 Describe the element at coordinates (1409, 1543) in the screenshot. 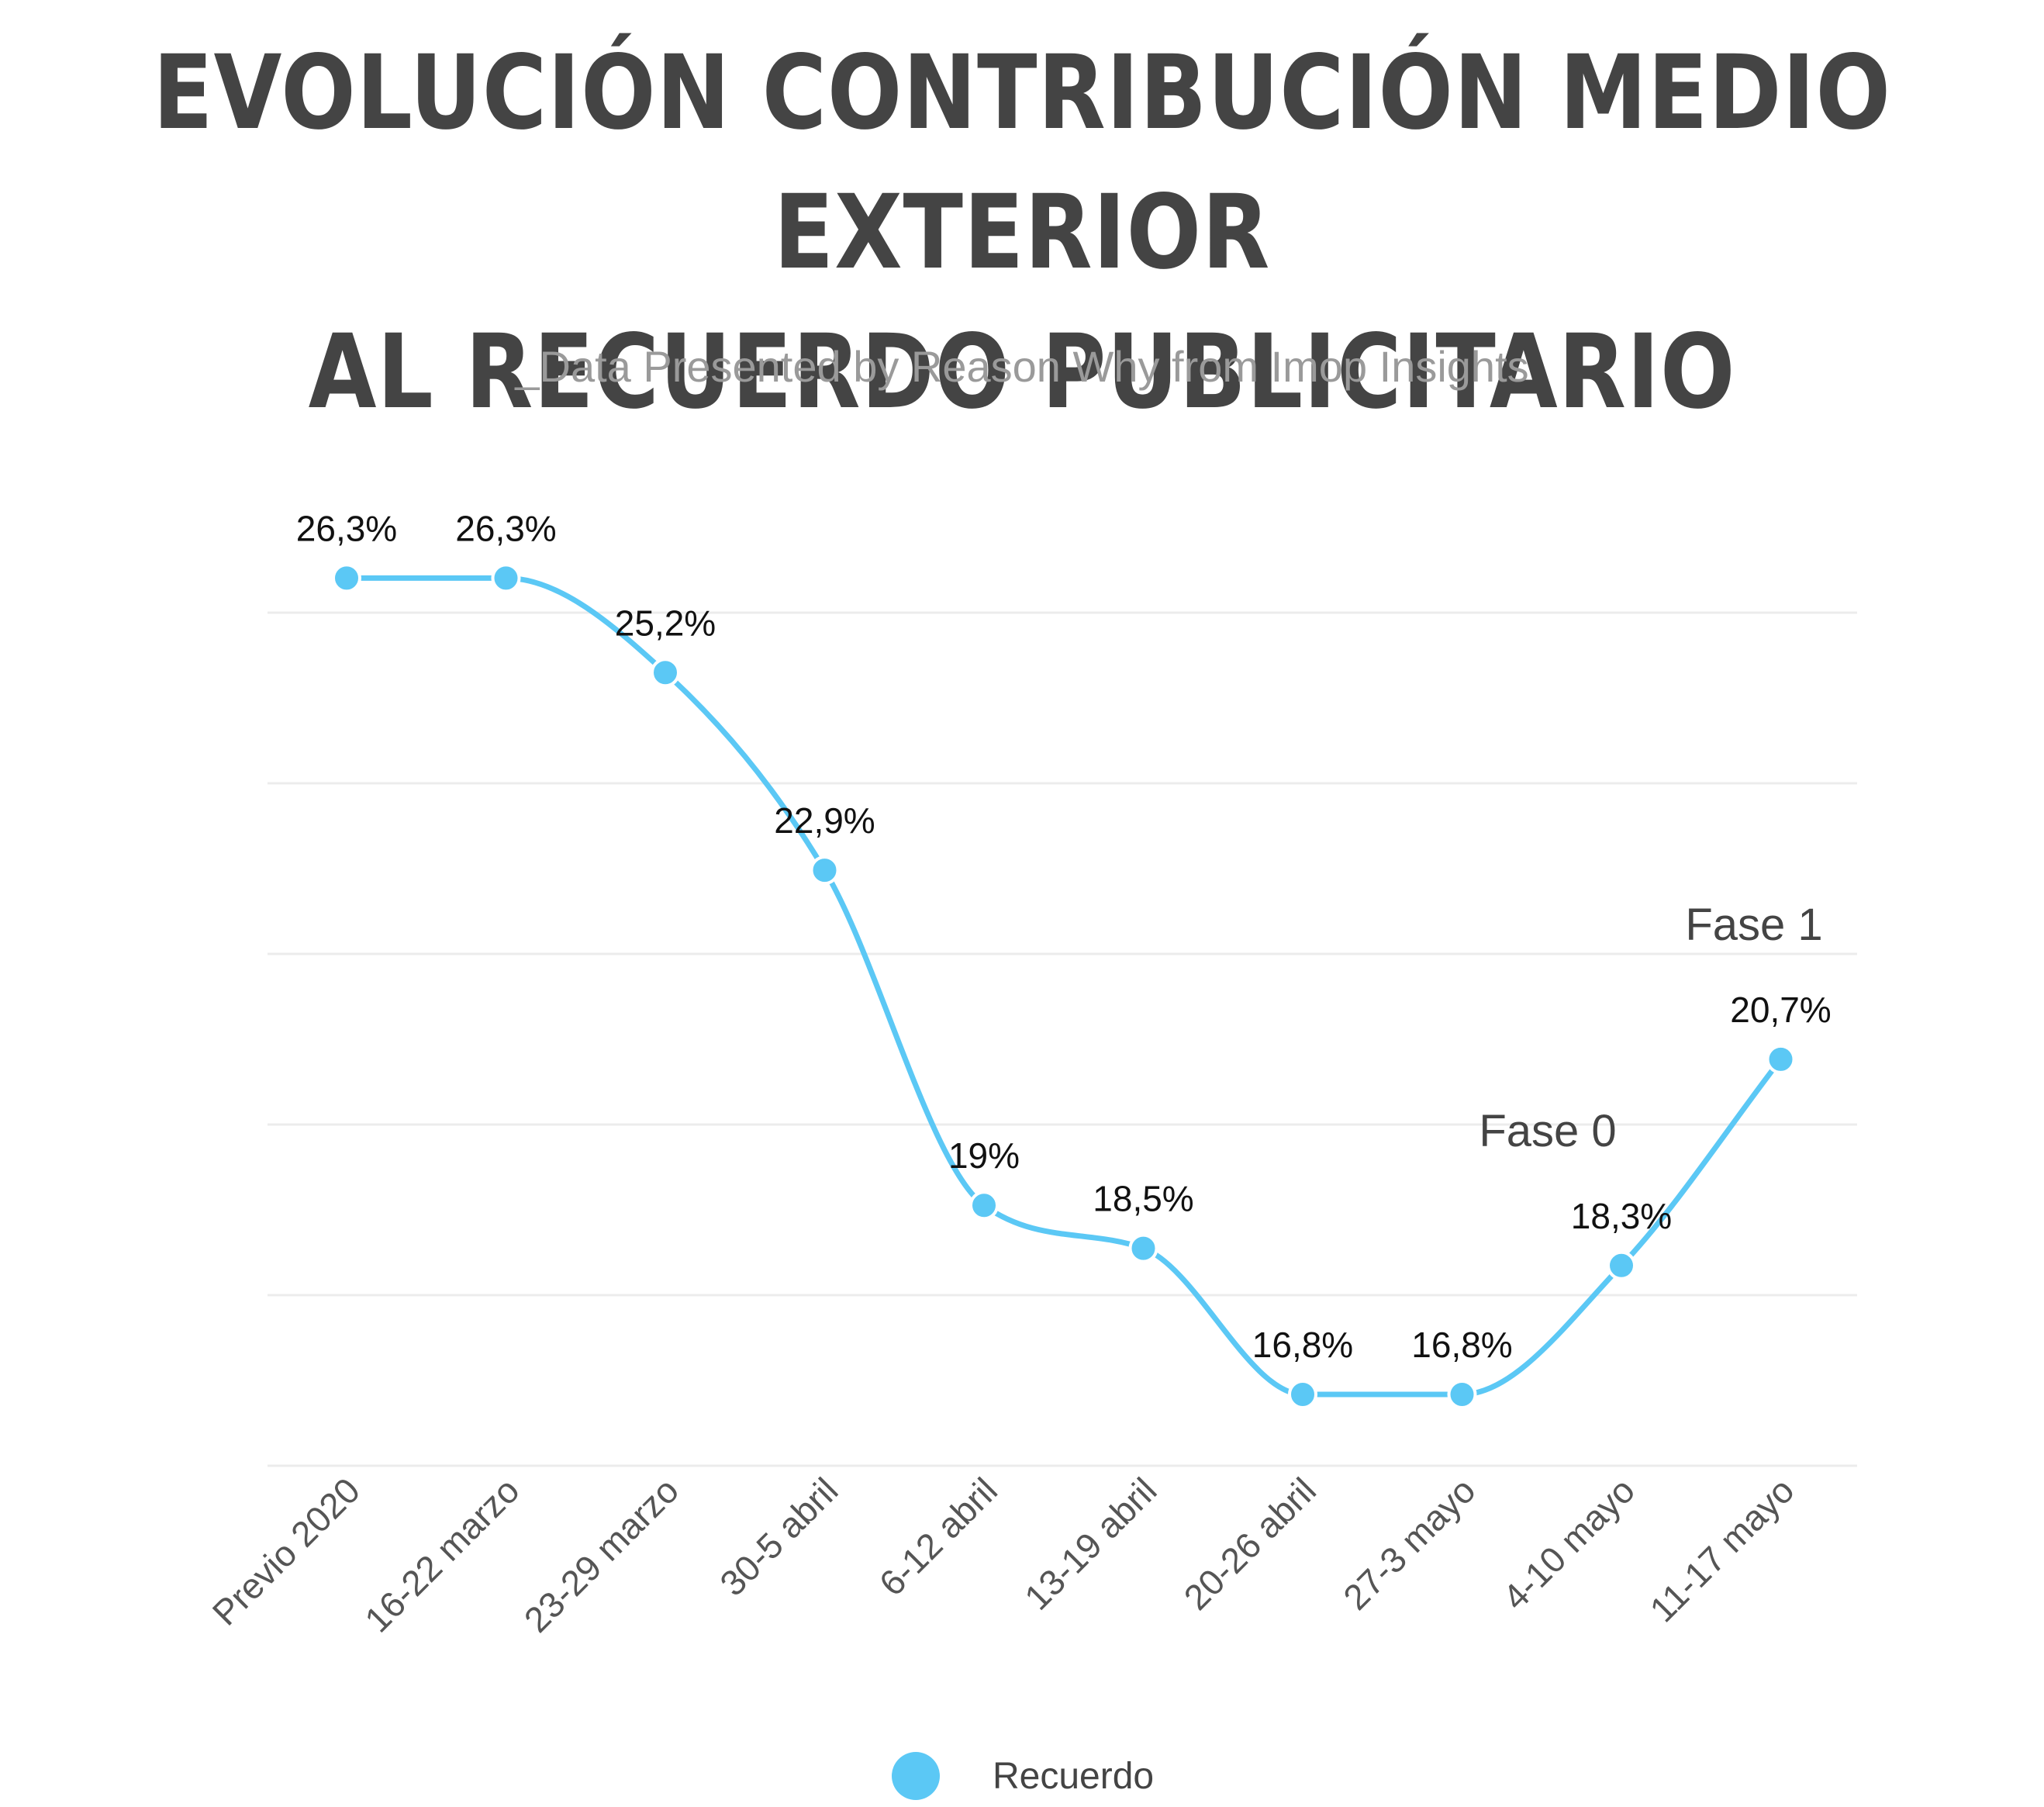

I see `x-tick-label-8: 27-3 mayo` at that location.